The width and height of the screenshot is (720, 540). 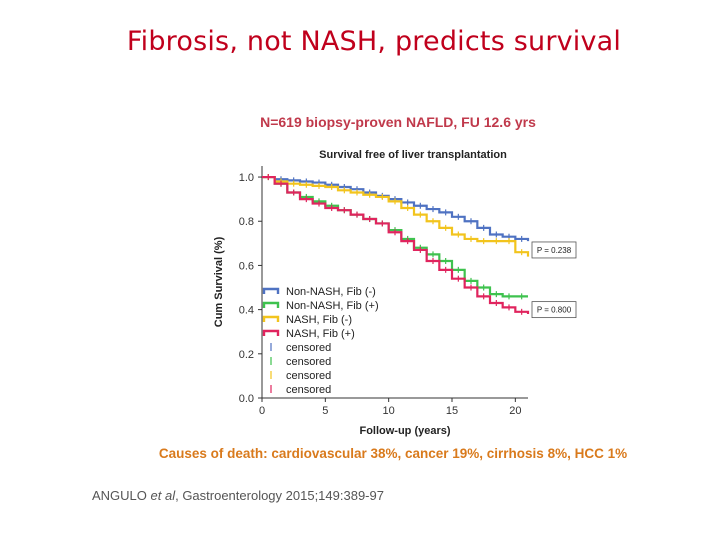 I want to click on y-tick-label: 0.2, so click(x=246, y=355).